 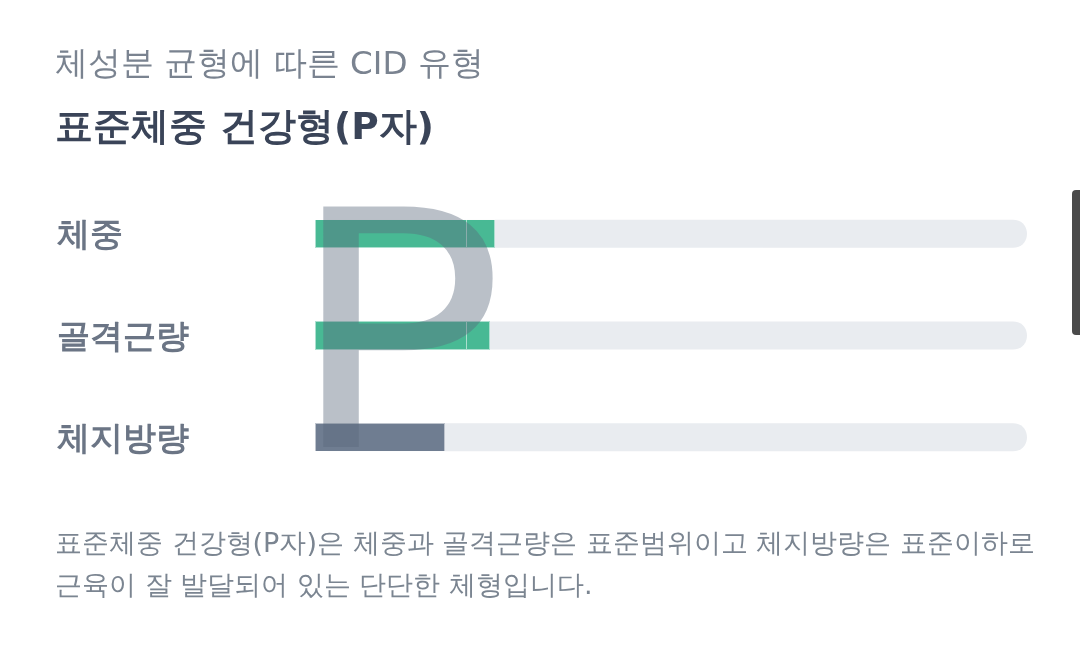 What do you see at coordinates (269, 64) in the screenshot?
I see `chart-subtitle: 체성분 균형에 따른 CID 유형` at bounding box center [269, 64].